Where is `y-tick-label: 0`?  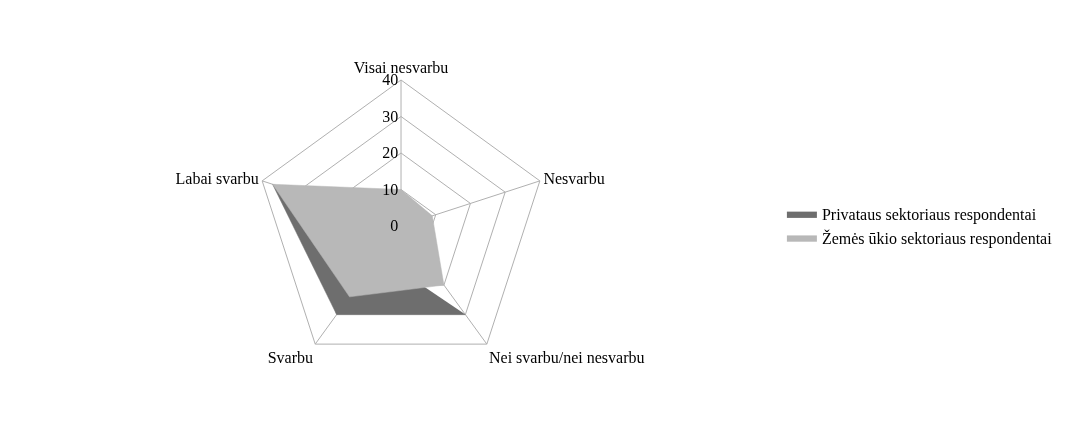 y-tick-label: 0 is located at coordinates (394, 226).